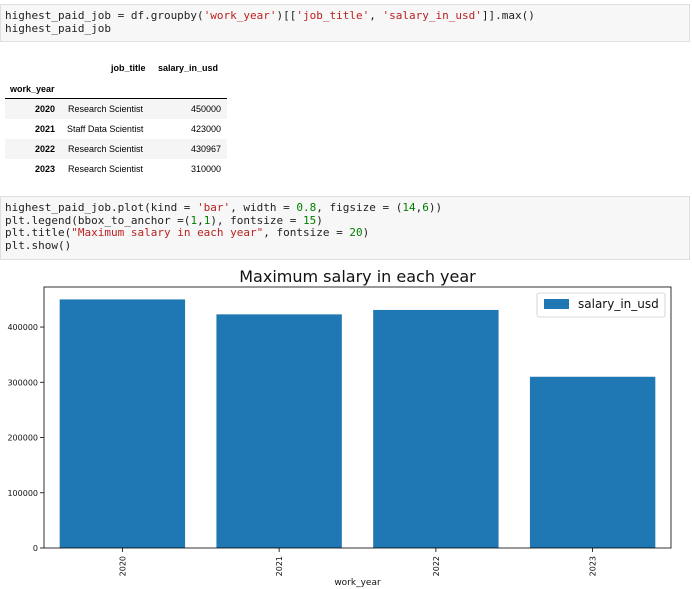 The height and width of the screenshot is (589, 692). Describe the element at coordinates (105, 129) in the screenshot. I see `cell-job-title: Staff Data Scientist` at that location.